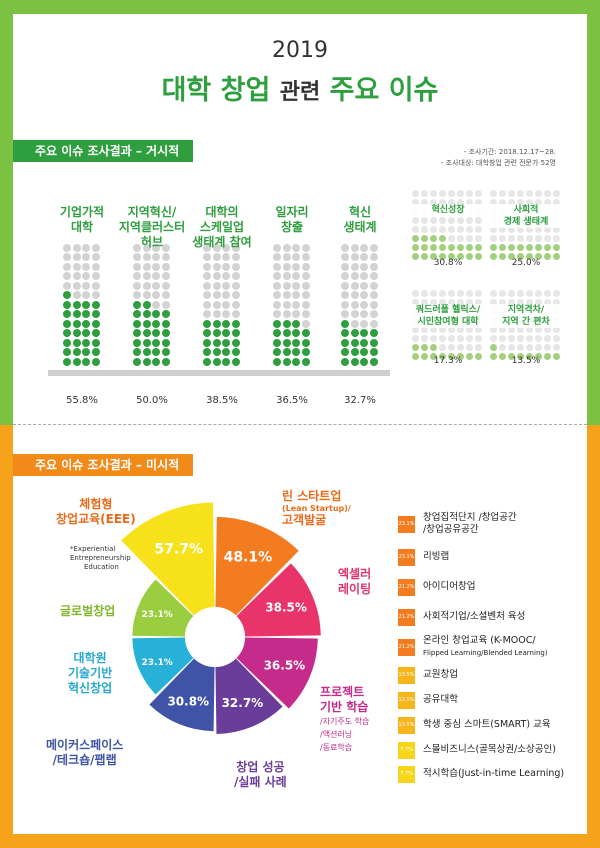 The width and height of the screenshot is (600, 848). What do you see at coordinates (222, 400) in the screenshot?
I see `macro-value-label: 38.5%` at bounding box center [222, 400].